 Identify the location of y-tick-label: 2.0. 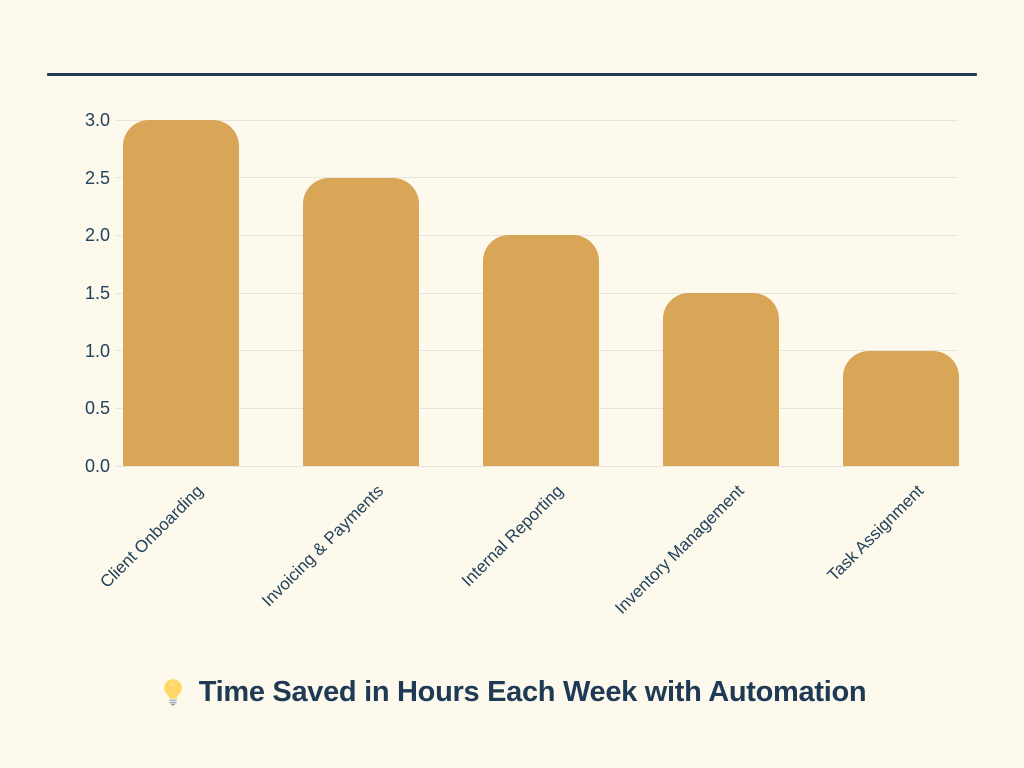
(97, 235).